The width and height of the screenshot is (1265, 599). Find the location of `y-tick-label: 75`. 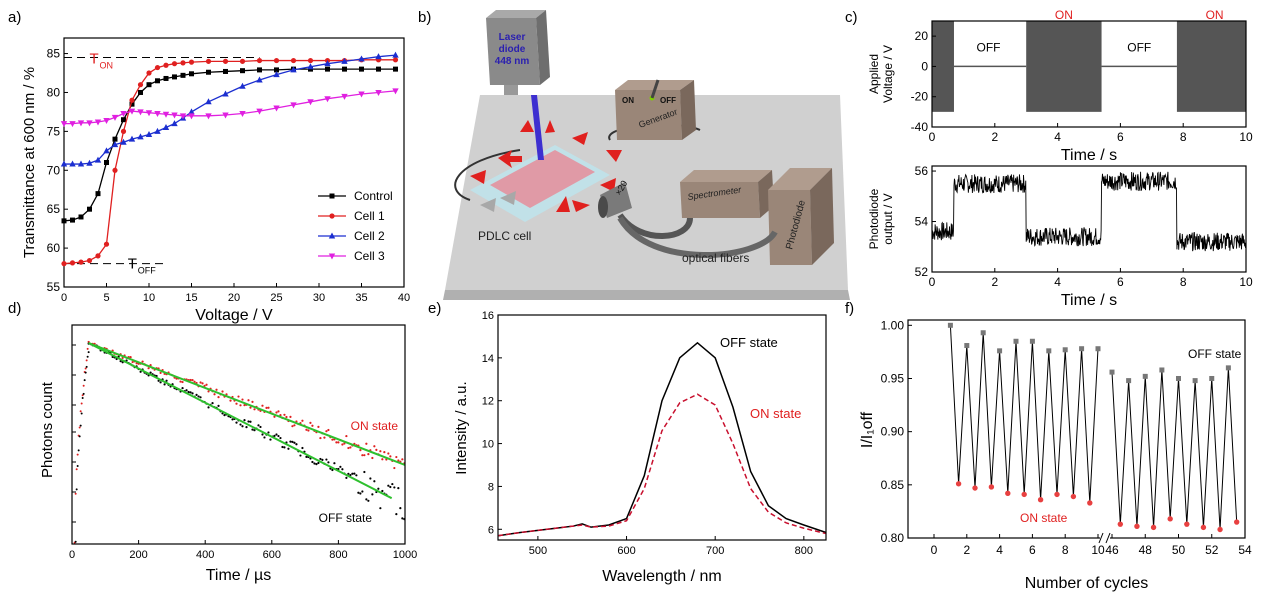

y-tick-label: 75 is located at coordinates (54, 131).